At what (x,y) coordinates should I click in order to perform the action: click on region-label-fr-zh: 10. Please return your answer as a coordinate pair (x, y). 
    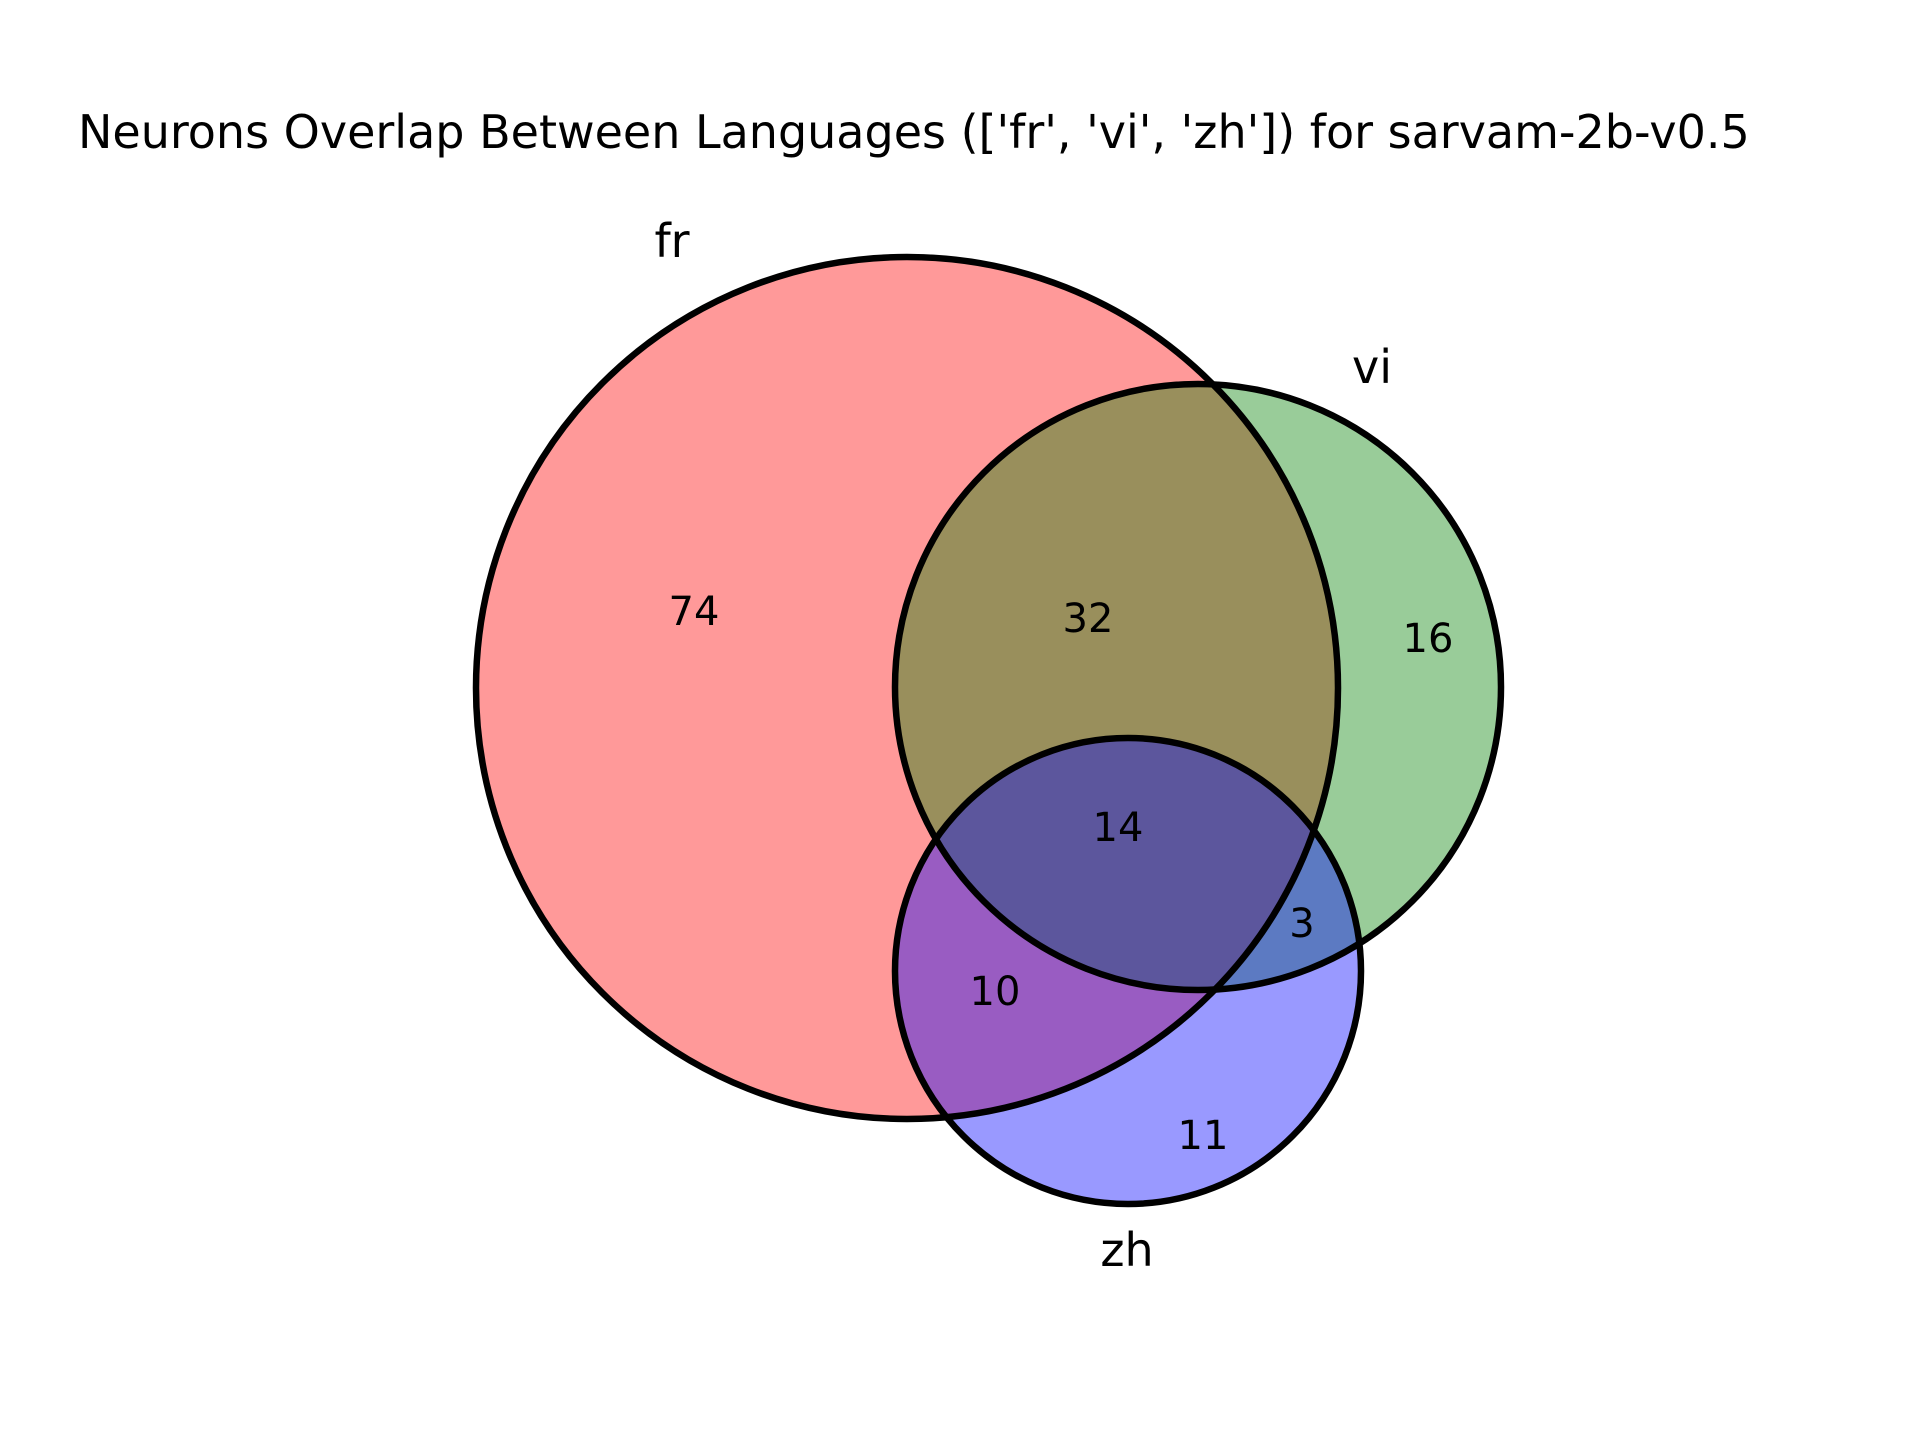
    Looking at the image, I should click on (995, 992).